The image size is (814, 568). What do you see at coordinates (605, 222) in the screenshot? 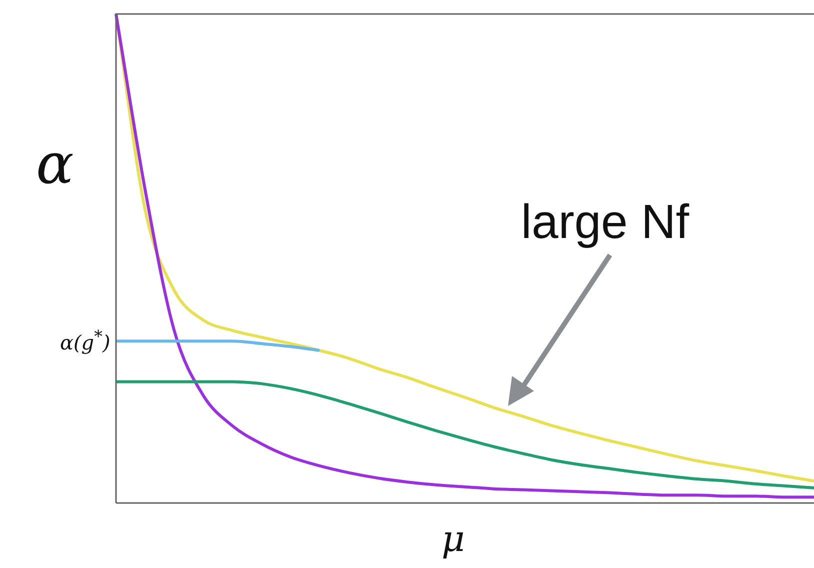
I see `annotation: large Nf` at bounding box center [605, 222].